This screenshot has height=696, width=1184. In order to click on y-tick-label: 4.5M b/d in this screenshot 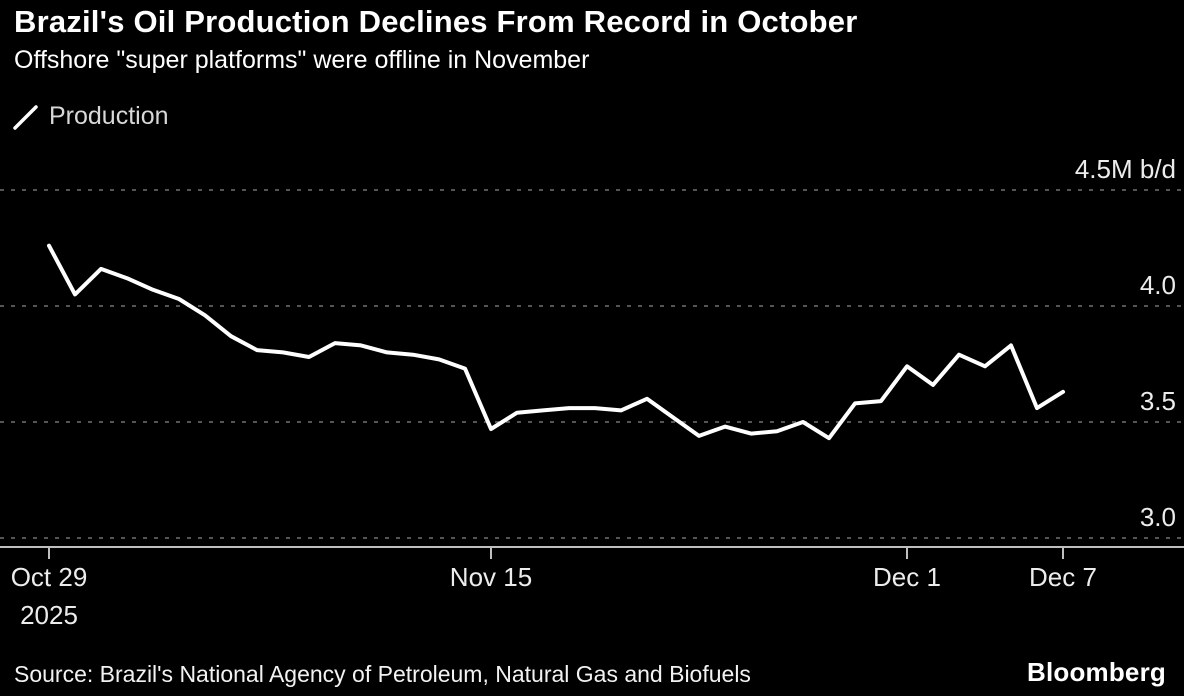, I will do `click(1125, 169)`.